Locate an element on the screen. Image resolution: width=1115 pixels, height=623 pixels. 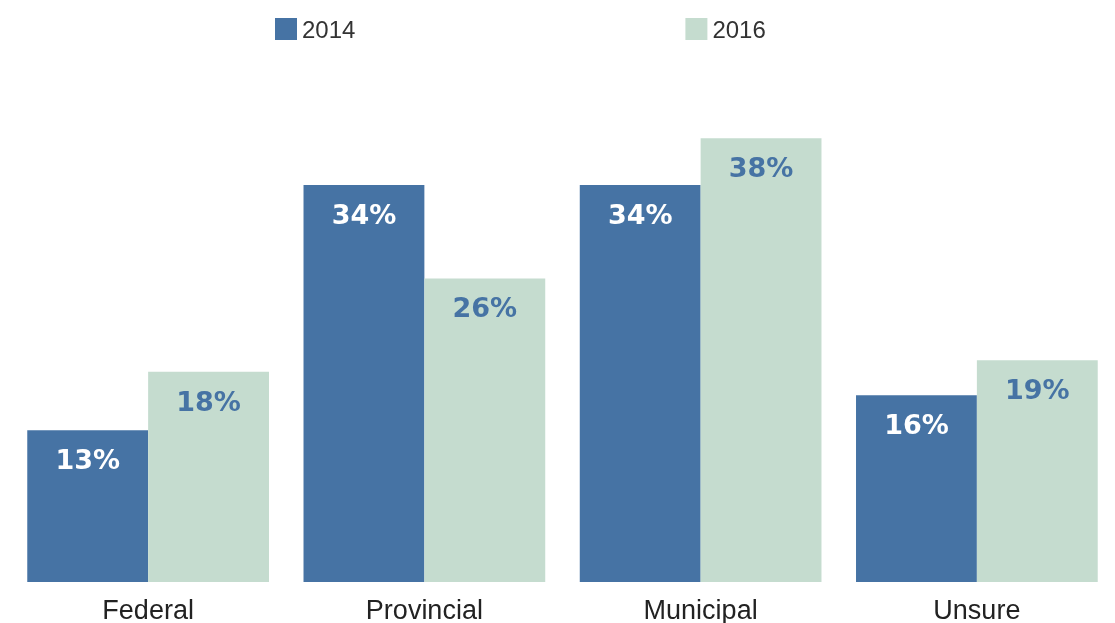
x-tick-label: Provincial is located at coordinates (424, 608).